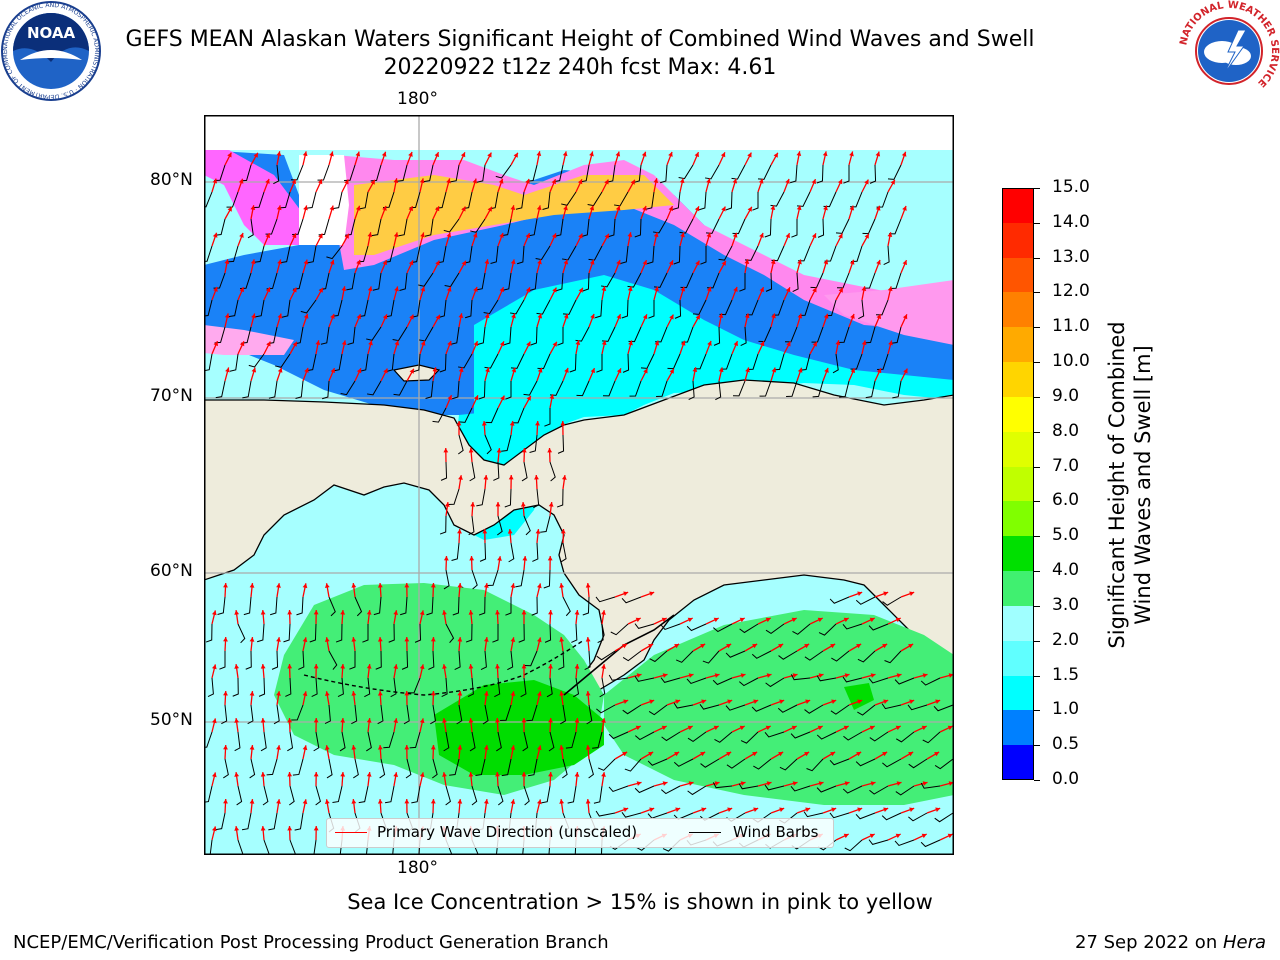 This screenshot has width=1280, height=960. I want to click on footer-machine: Hera, so click(1244, 942).